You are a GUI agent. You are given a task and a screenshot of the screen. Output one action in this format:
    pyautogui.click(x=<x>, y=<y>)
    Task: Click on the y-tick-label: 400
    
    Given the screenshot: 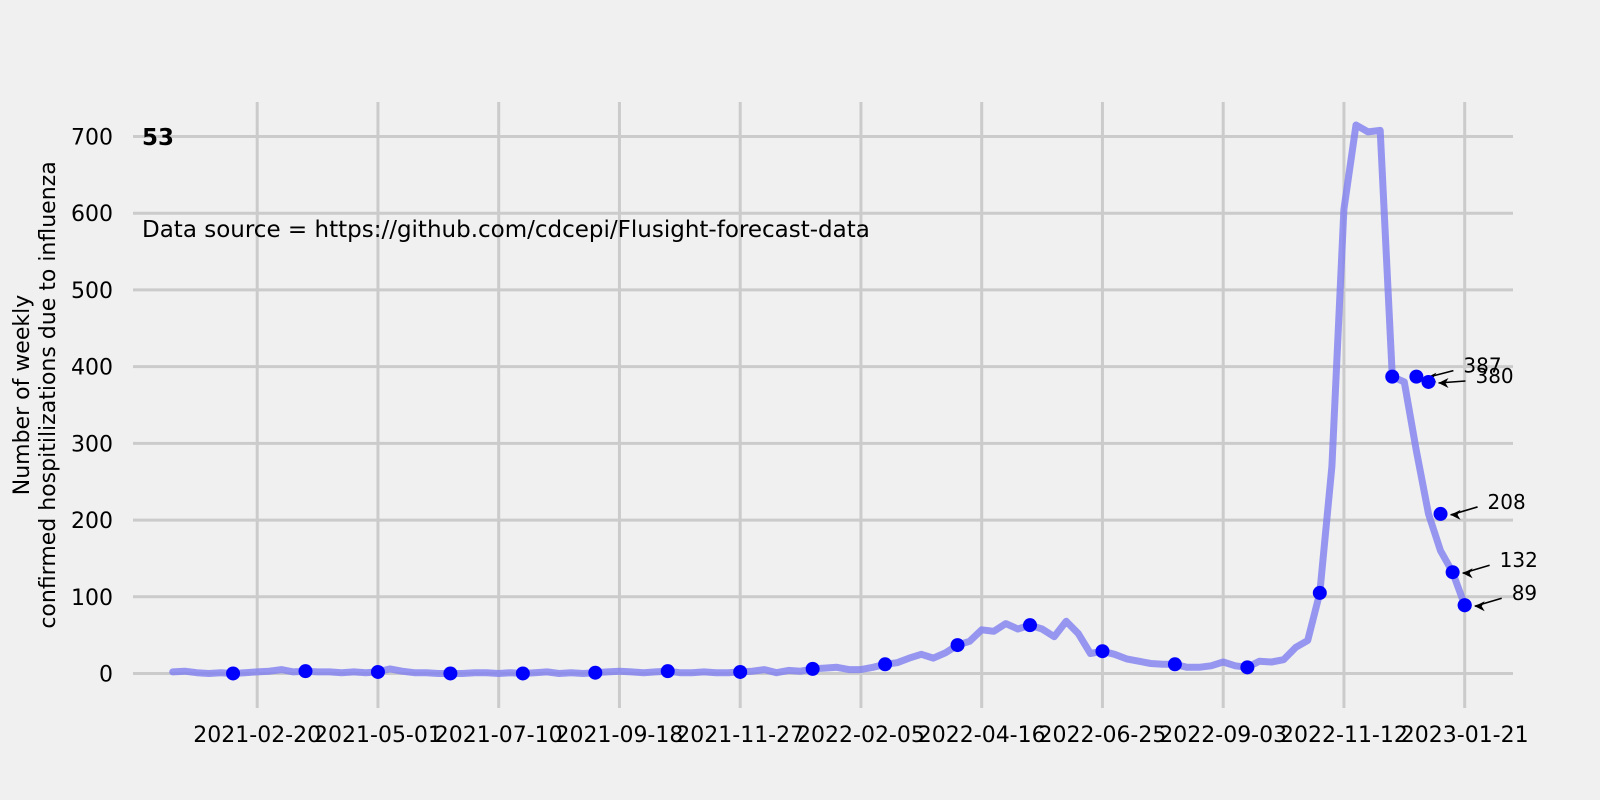 What is the action you would take?
    pyautogui.click(x=92, y=368)
    